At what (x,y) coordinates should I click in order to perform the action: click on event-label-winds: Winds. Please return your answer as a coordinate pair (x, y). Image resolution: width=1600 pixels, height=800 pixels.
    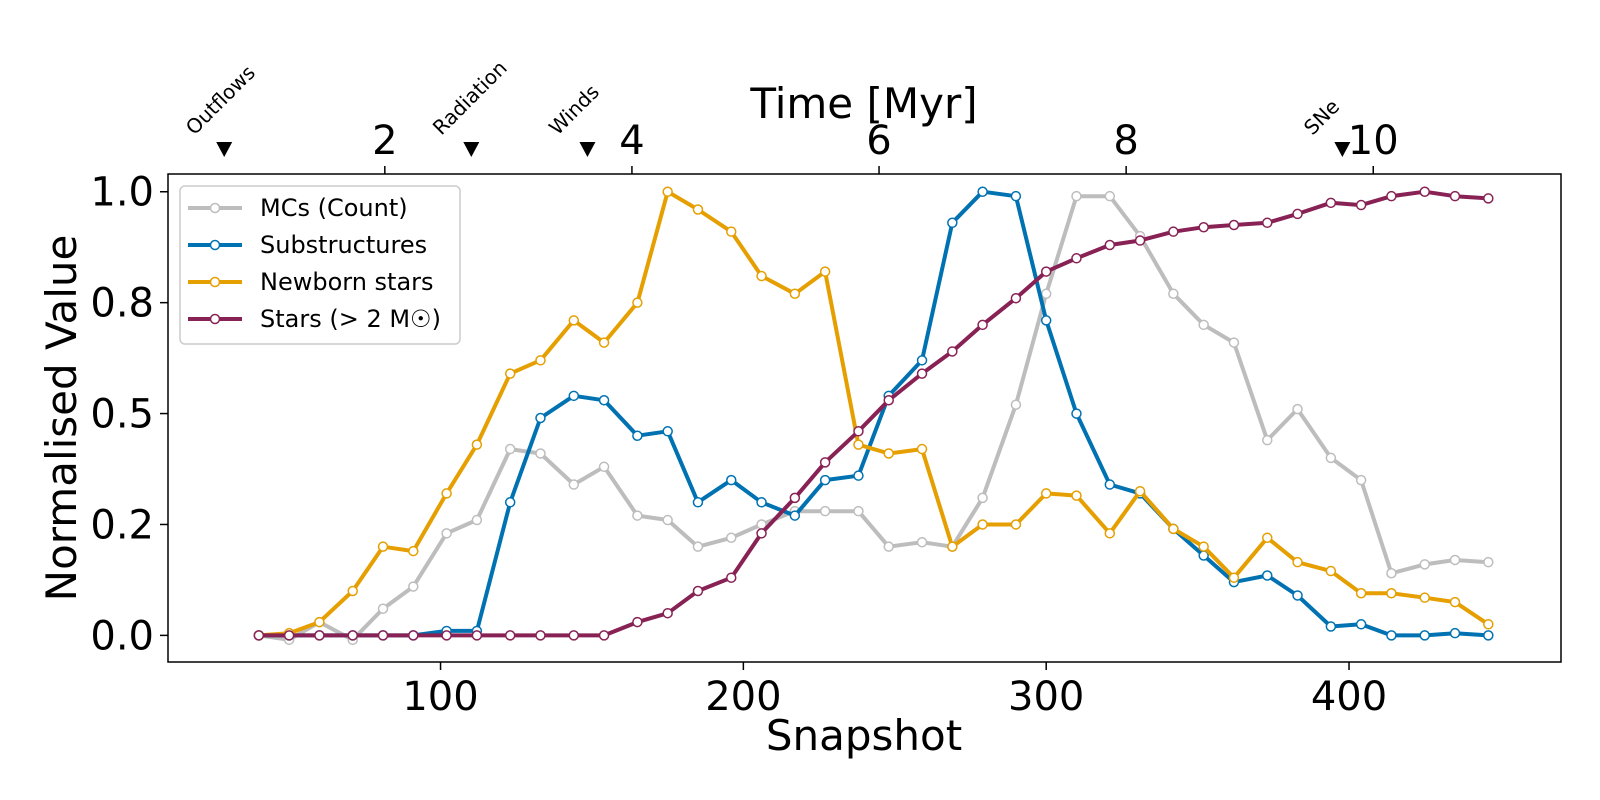
    Looking at the image, I should click on (574, 110).